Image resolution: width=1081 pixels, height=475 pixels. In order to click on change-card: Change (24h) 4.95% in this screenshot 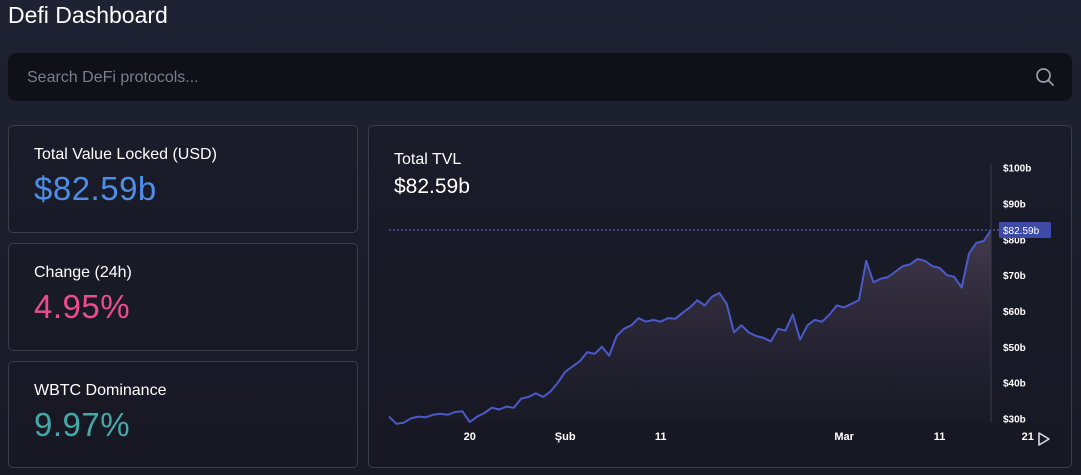, I will do `click(183, 297)`.